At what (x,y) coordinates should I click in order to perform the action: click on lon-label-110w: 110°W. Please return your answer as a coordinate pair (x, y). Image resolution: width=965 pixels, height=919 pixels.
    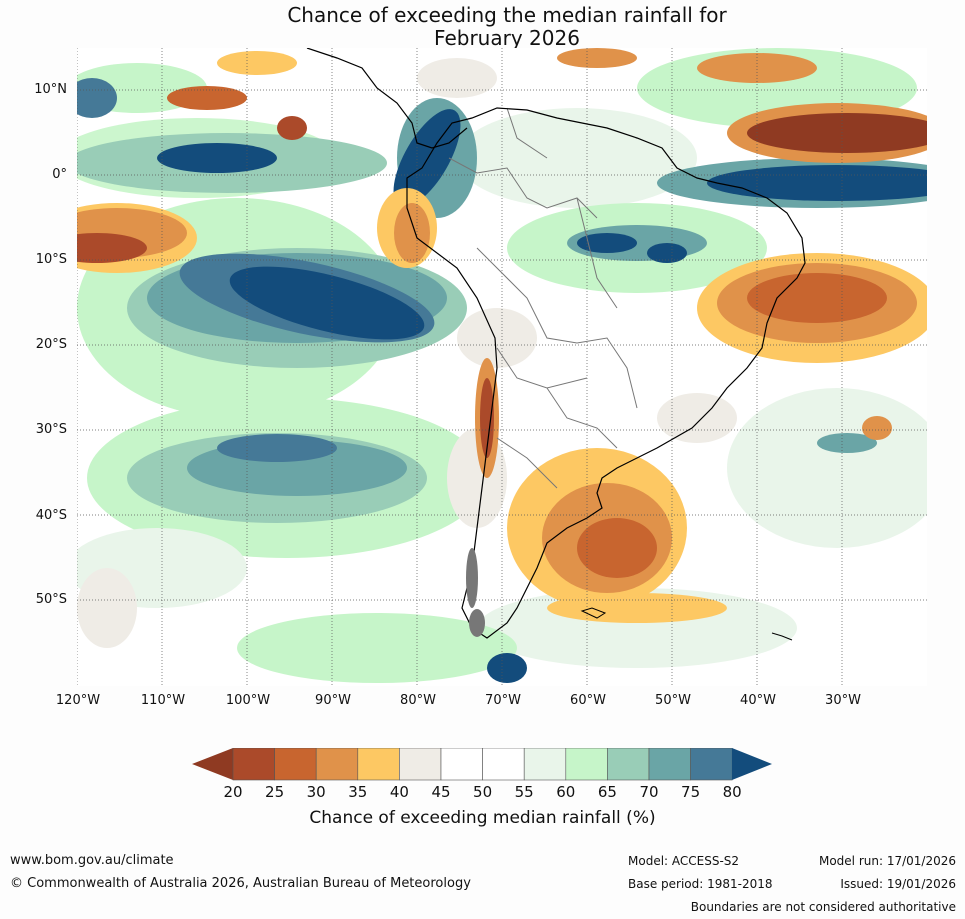
    Looking at the image, I should click on (163, 700).